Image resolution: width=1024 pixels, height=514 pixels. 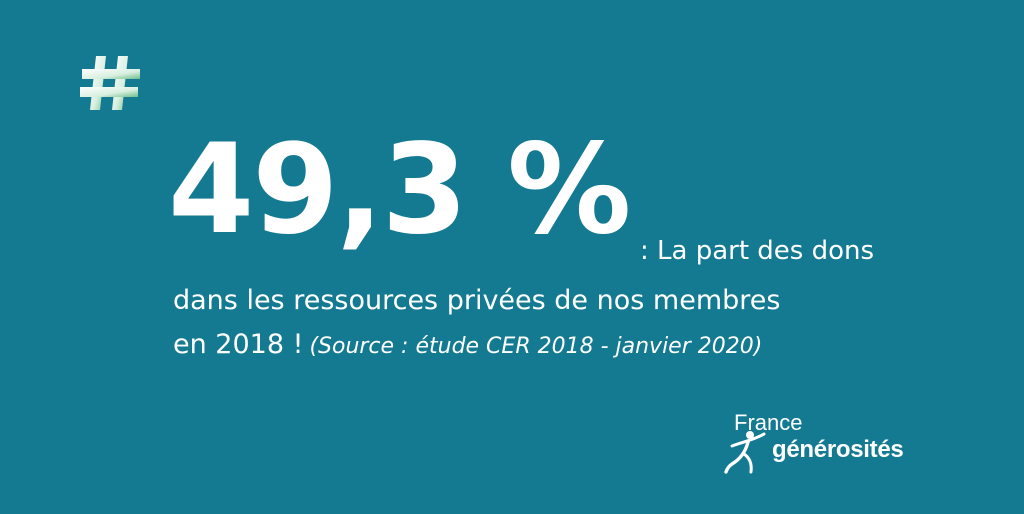 I want to click on headline-stat: 49,3 %, so click(x=399, y=190).